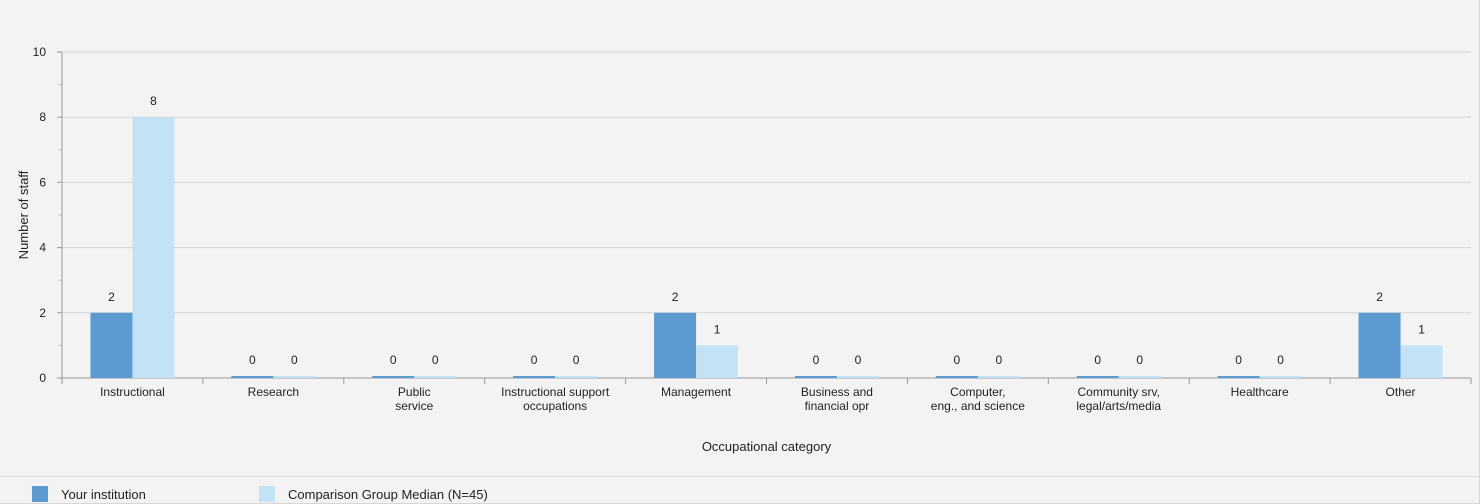 This screenshot has height=504, width=1480. I want to click on legend-label-comparison-median: Comparison Group Median (N=45), so click(388, 494).